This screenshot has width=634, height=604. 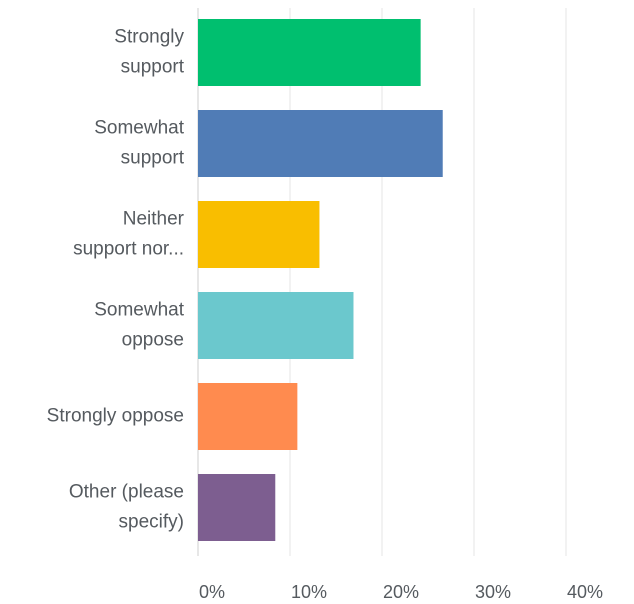 I want to click on x-tick-label: 20%, so click(x=401, y=592).